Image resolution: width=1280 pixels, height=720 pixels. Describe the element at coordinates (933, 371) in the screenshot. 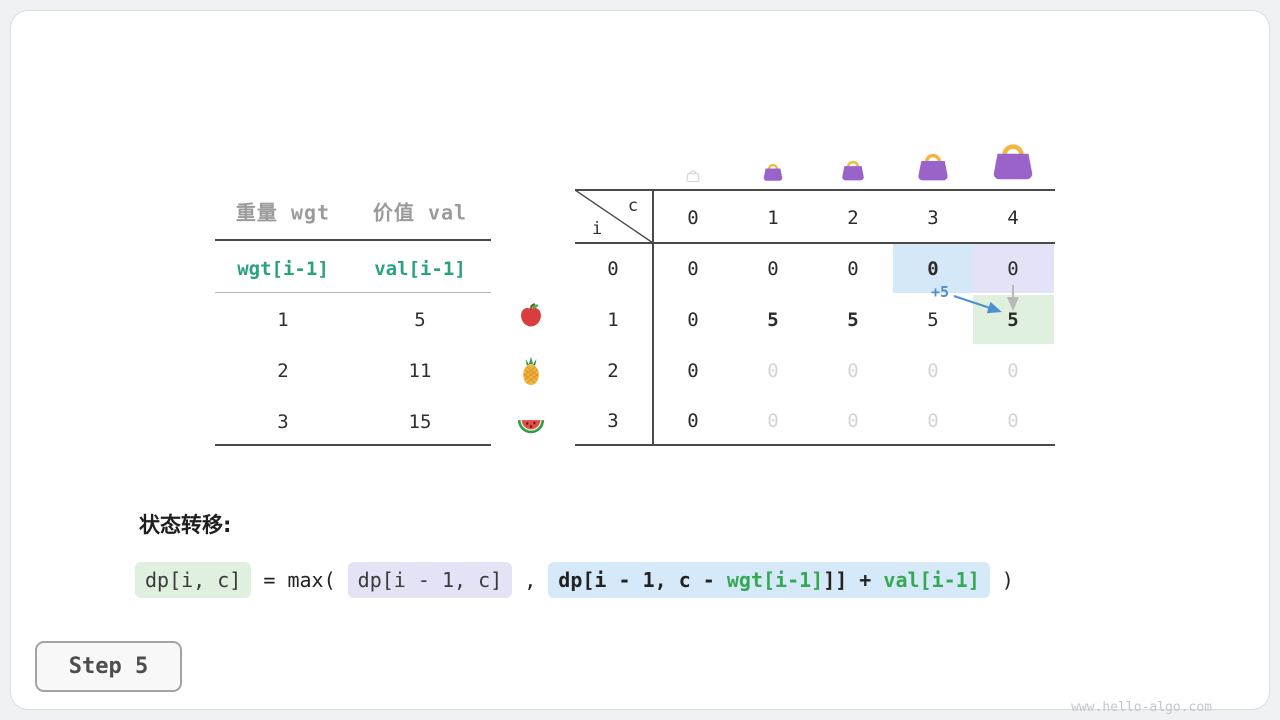

I see `dp-cell-2-3: 0` at that location.